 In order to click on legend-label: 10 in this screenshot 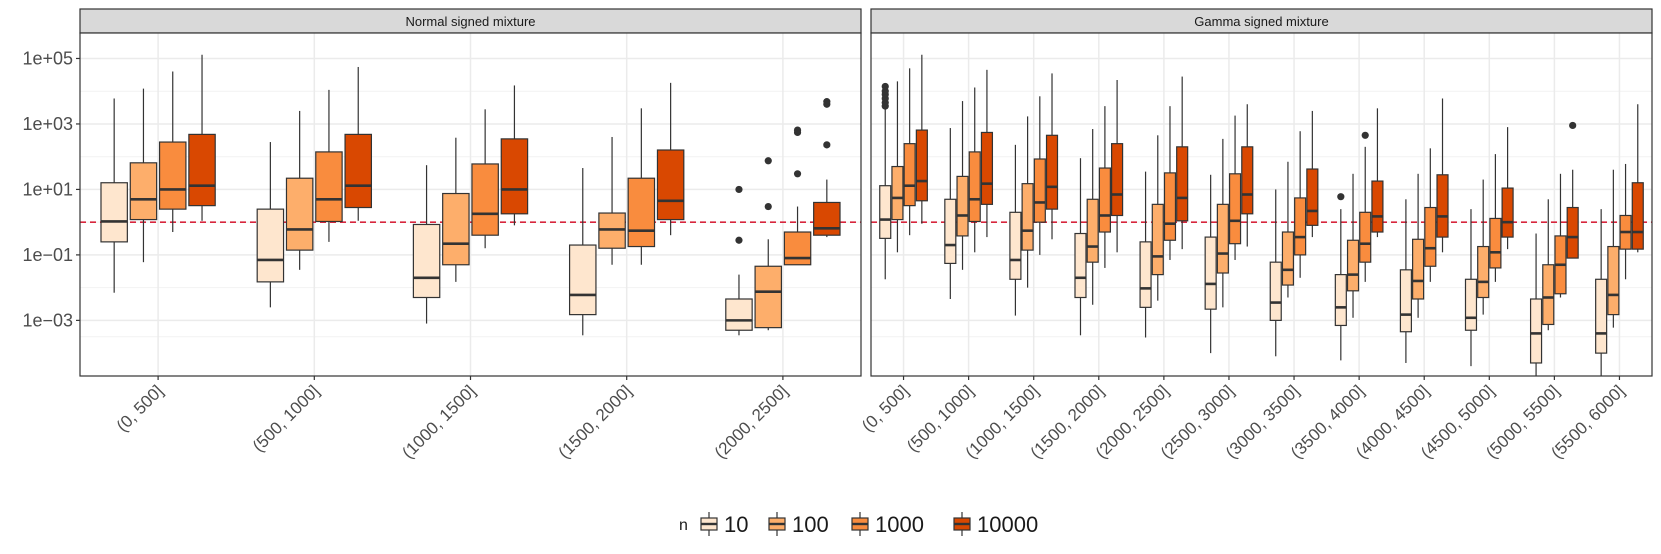, I will do `click(736, 524)`.